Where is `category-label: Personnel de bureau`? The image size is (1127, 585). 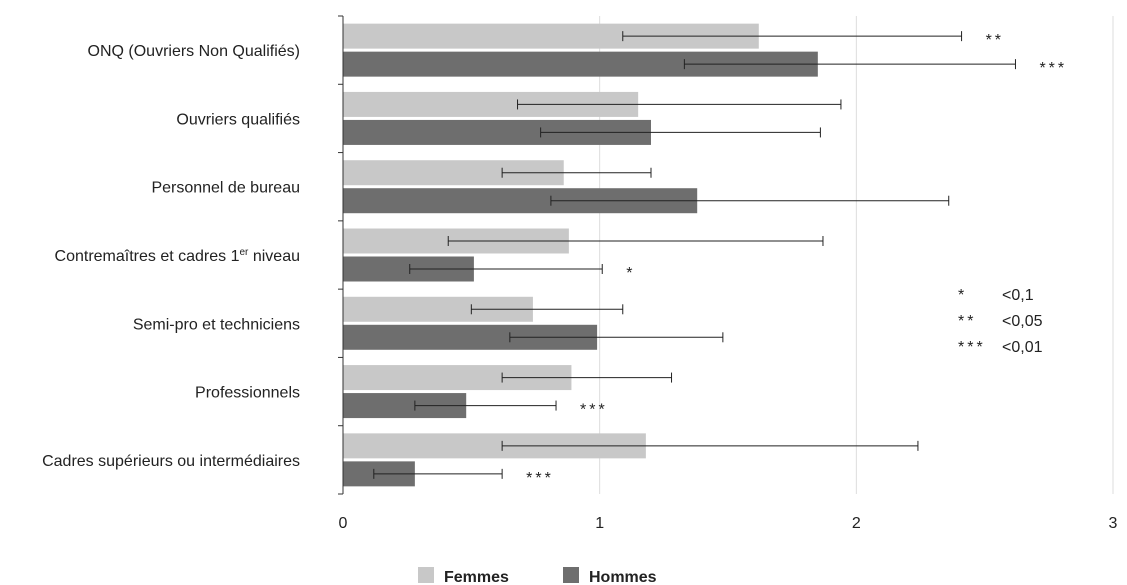
category-label: Personnel de bureau is located at coordinates (225, 188).